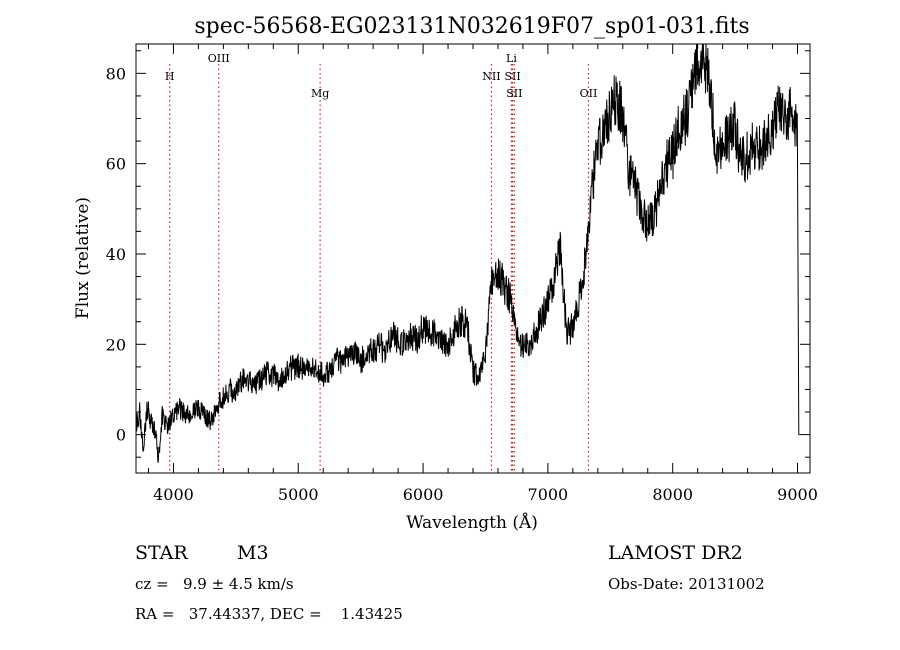 This screenshot has height=650, width=900. What do you see at coordinates (423, 494) in the screenshot?
I see `x-tick-label: 6000` at bounding box center [423, 494].